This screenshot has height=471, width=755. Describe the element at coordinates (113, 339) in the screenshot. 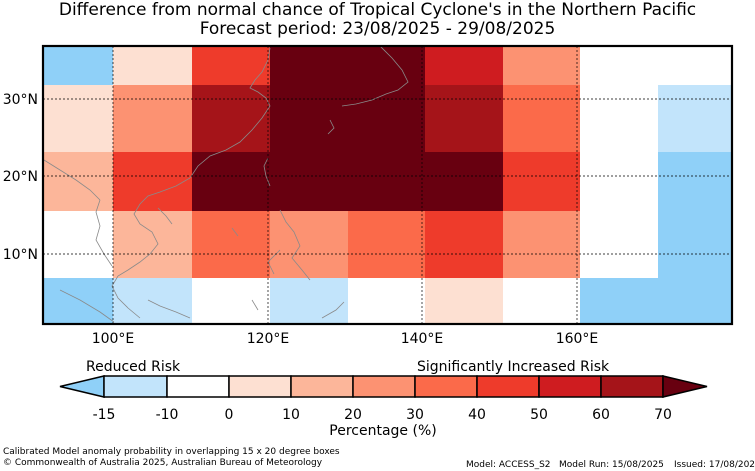

I see `lon-label-100e: 100°E` at that location.